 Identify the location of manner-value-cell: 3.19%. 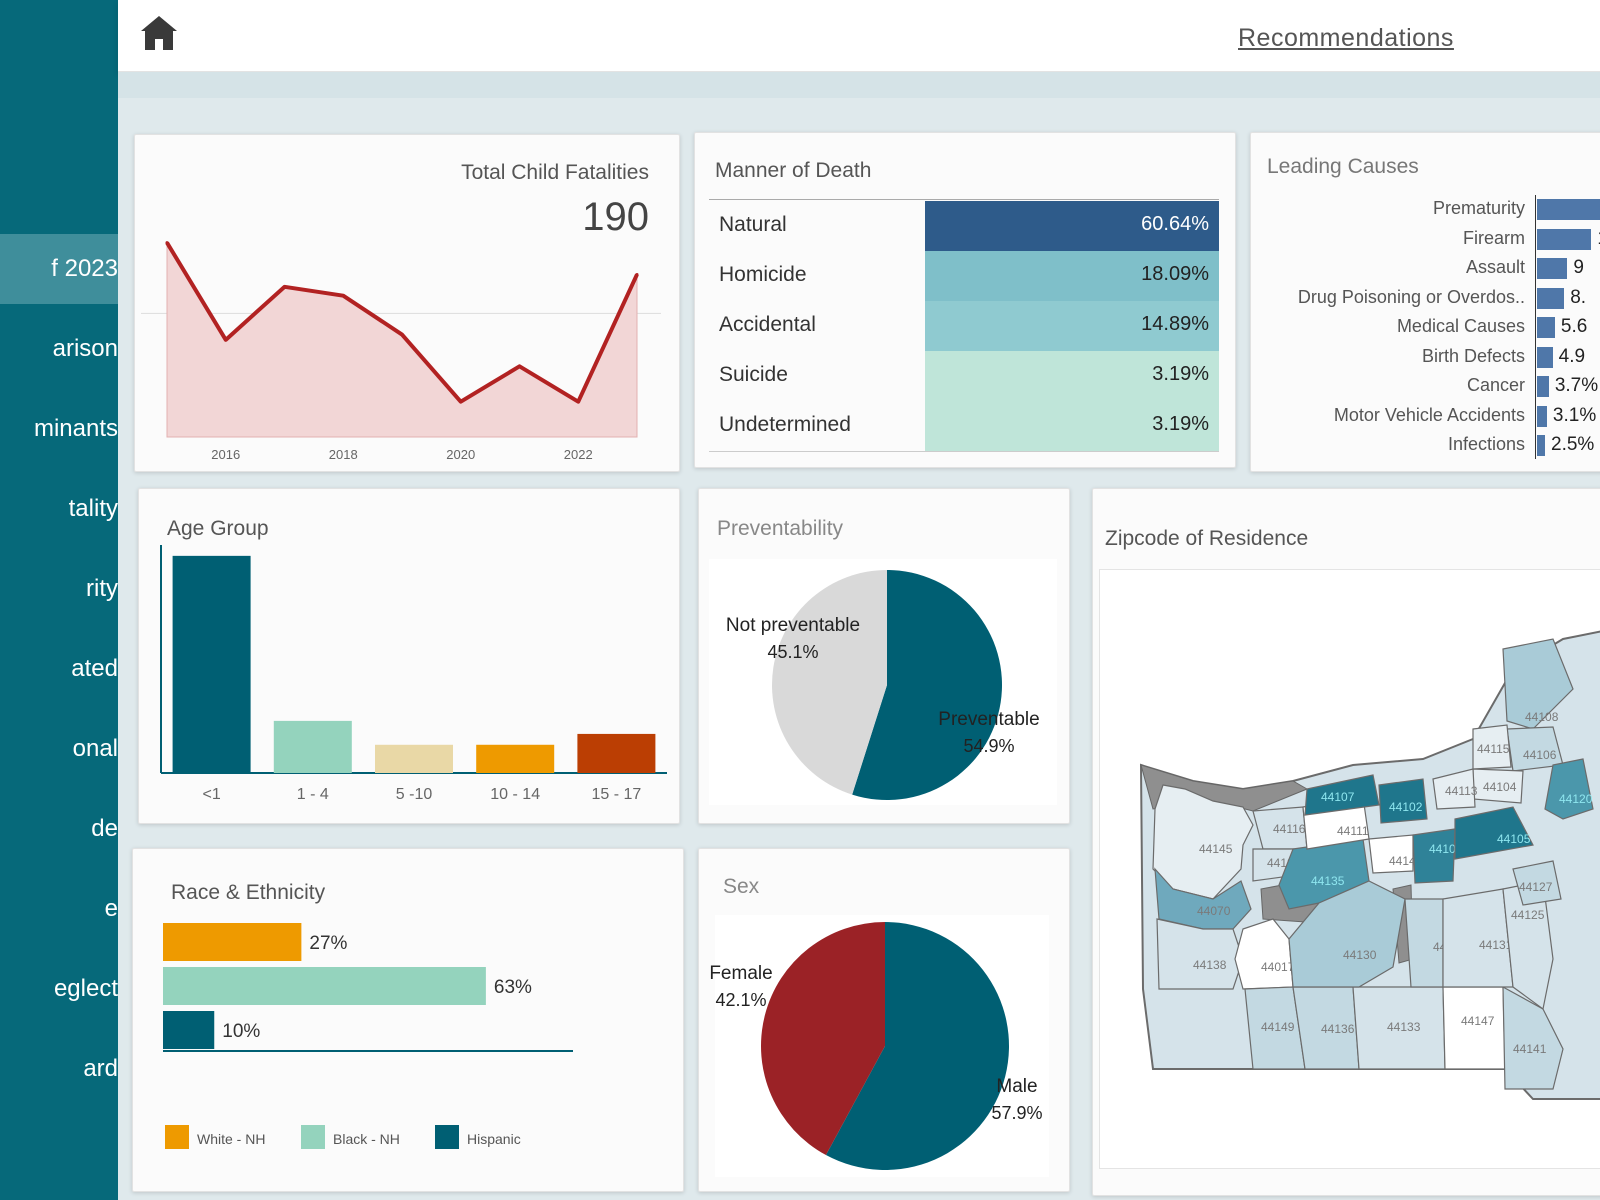
(1072, 426).